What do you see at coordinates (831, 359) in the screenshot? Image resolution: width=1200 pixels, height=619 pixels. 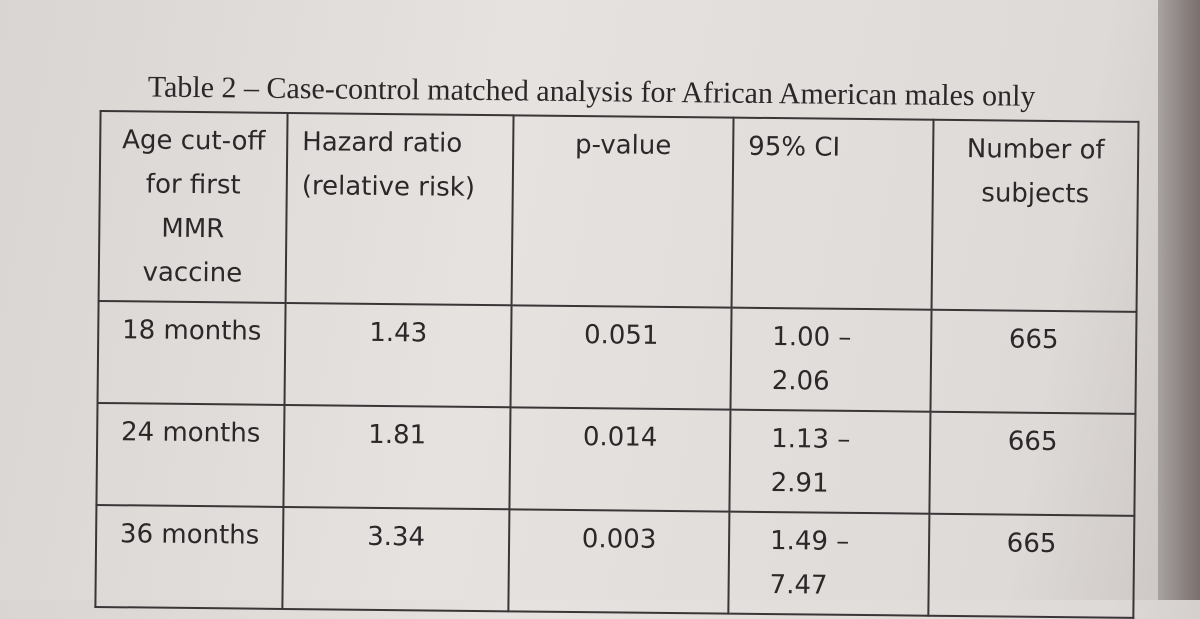 I see `table-cell: 1.00 – 2.06` at bounding box center [831, 359].